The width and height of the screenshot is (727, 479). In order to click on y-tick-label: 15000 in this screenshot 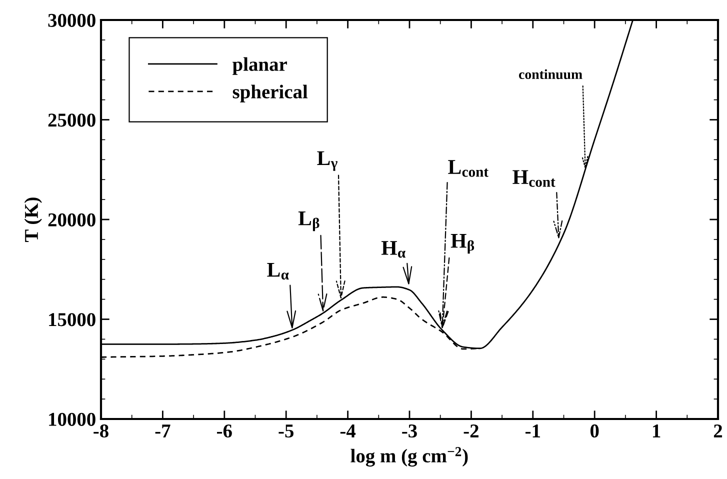, I will do `click(72, 319)`.